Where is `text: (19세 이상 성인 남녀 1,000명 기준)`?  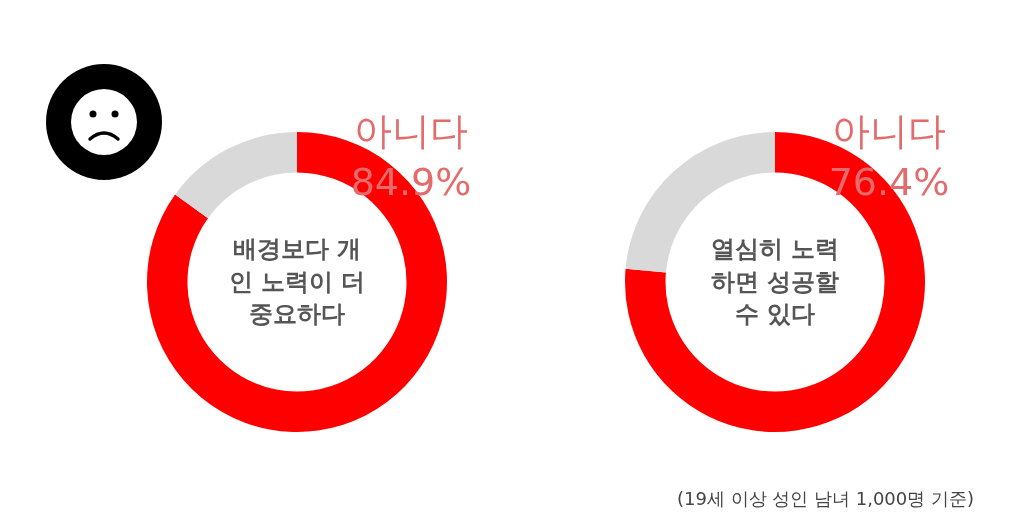
text: (19세 이상 성인 남녀 1,000명 기준) is located at coordinates (825, 499).